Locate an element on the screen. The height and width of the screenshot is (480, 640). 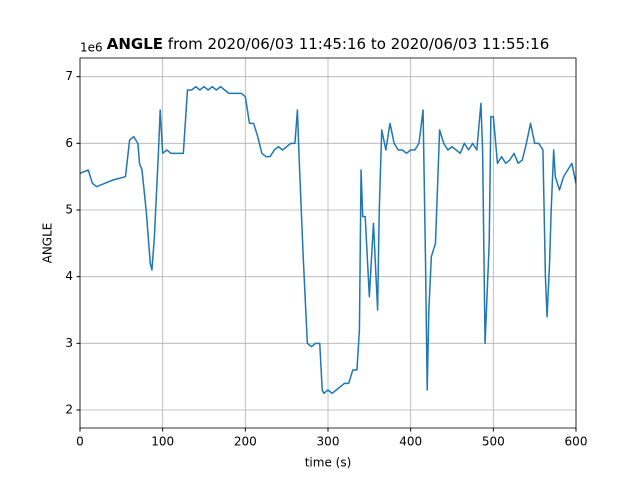
y-tick-label: 3 is located at coordinates (69, 343).